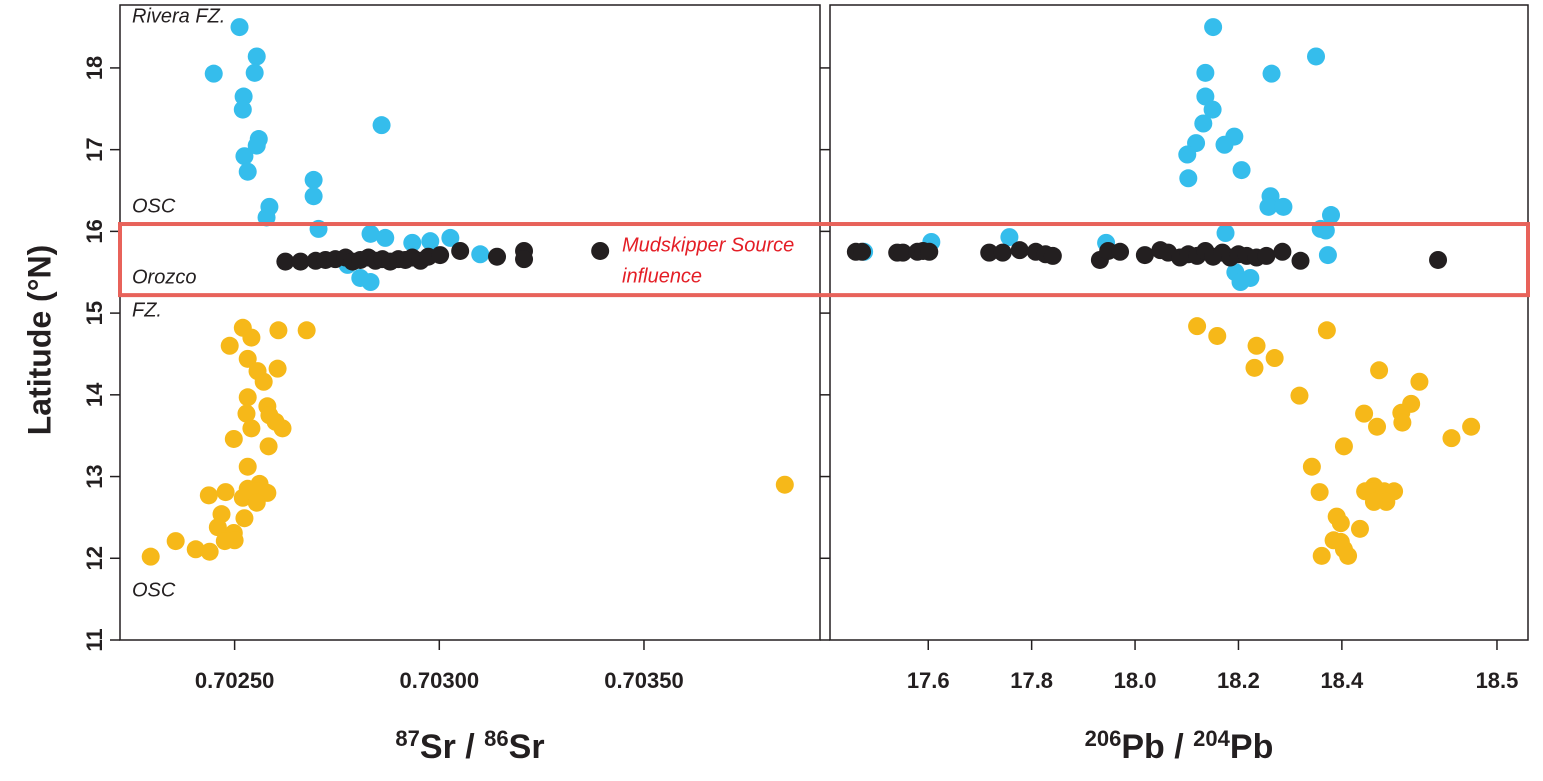  What do you see at coordinates (178, 16) in the screenshot?
I see `annotation: Rivera FZ.` at bounding box center [178, 16].